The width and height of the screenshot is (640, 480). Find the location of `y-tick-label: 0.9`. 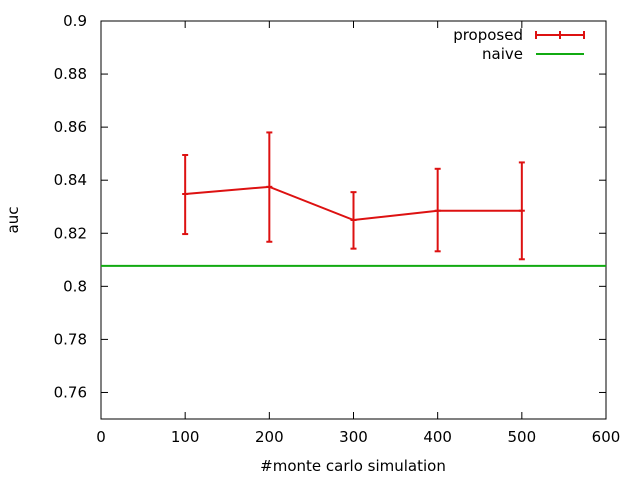

y-tick-label: 0.9 is located at coordinates (75, 21).